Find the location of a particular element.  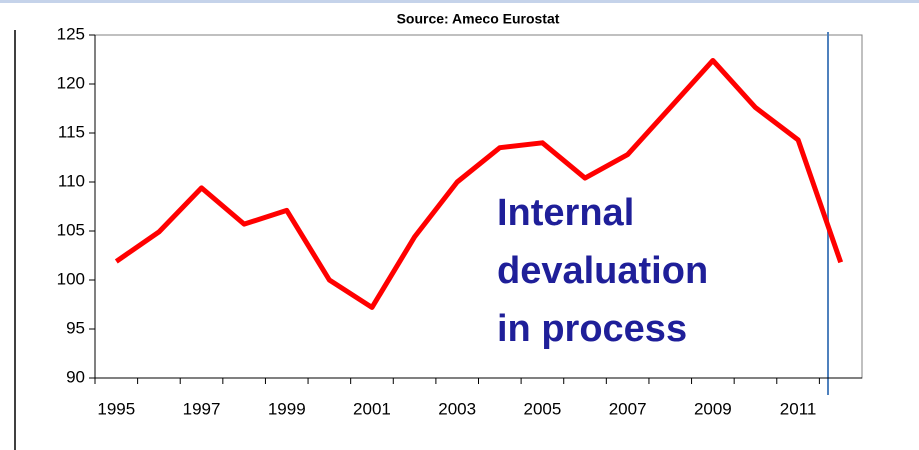

y-tick-label: 110 is located at coordinates (71, 180).